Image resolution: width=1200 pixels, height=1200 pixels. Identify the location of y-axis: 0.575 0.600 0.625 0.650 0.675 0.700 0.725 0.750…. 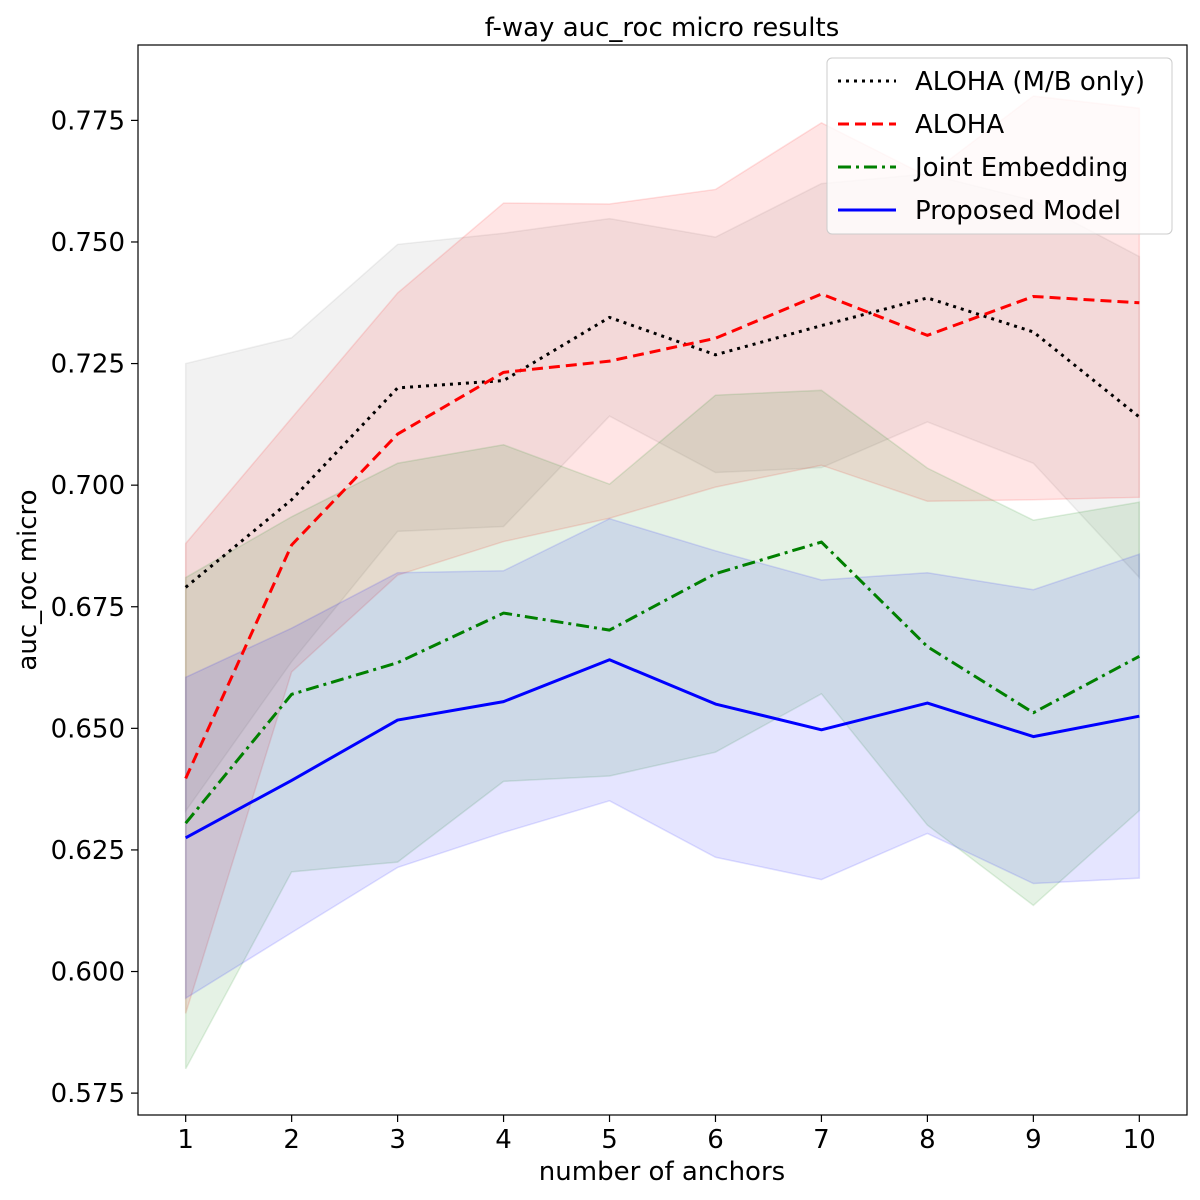
(94, 607).